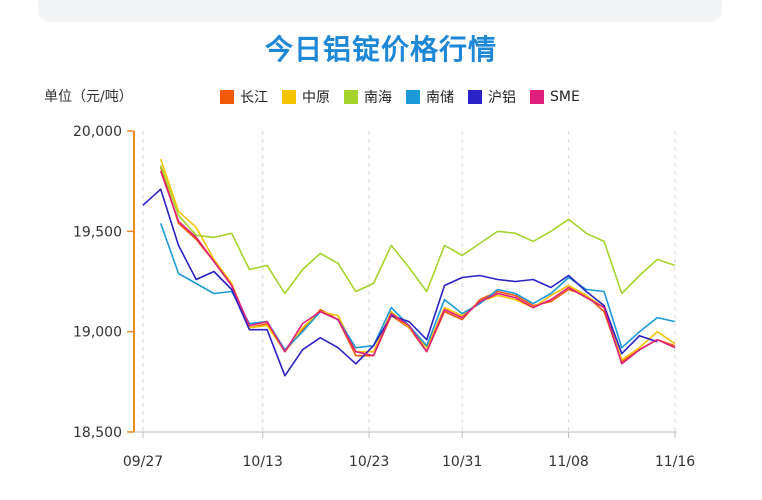  What do you see at coordinates (254, 98) in the screenshot?
I see `legend-label: 长江` at bounding box center [254, 98].